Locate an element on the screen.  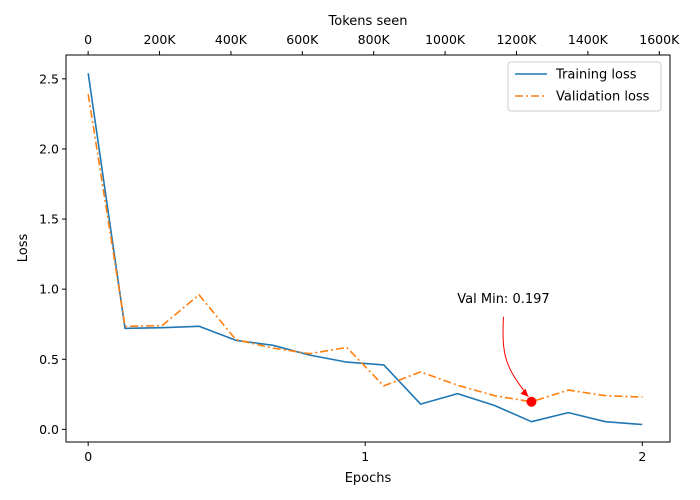
annotation-layer: Val Min: 0.197 is located at coordinates (503, 349).